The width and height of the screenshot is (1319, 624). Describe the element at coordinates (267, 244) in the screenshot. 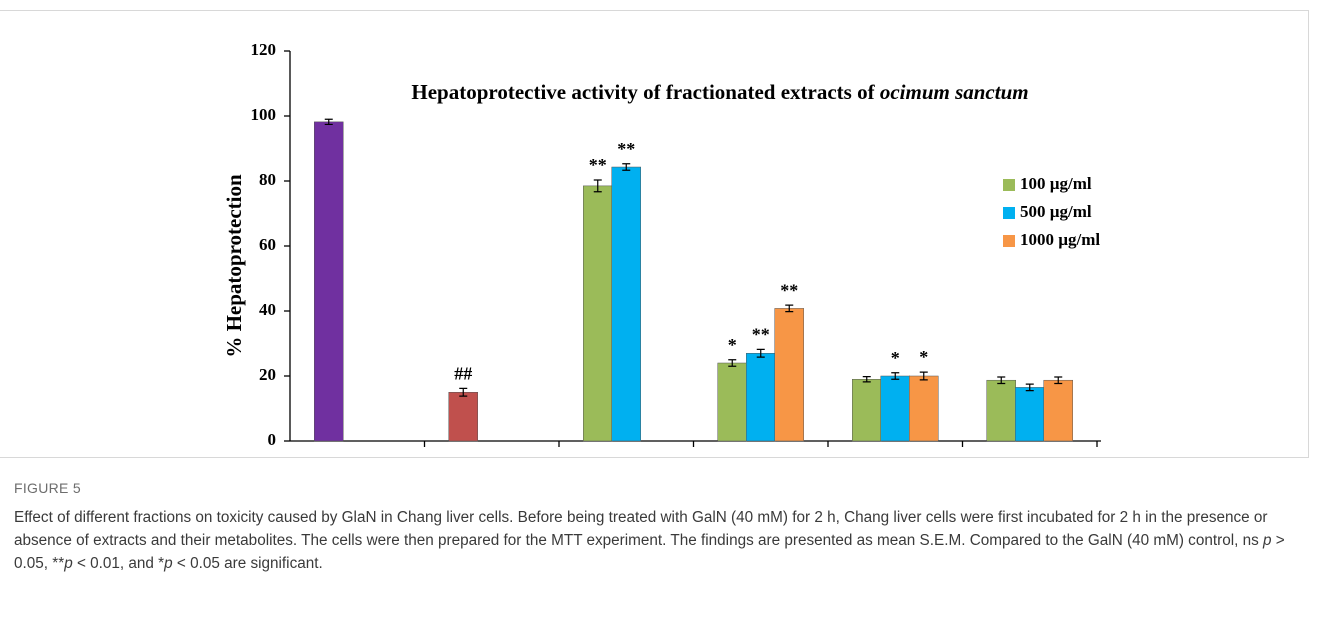

I see `y-tick-label: 60` at that location.